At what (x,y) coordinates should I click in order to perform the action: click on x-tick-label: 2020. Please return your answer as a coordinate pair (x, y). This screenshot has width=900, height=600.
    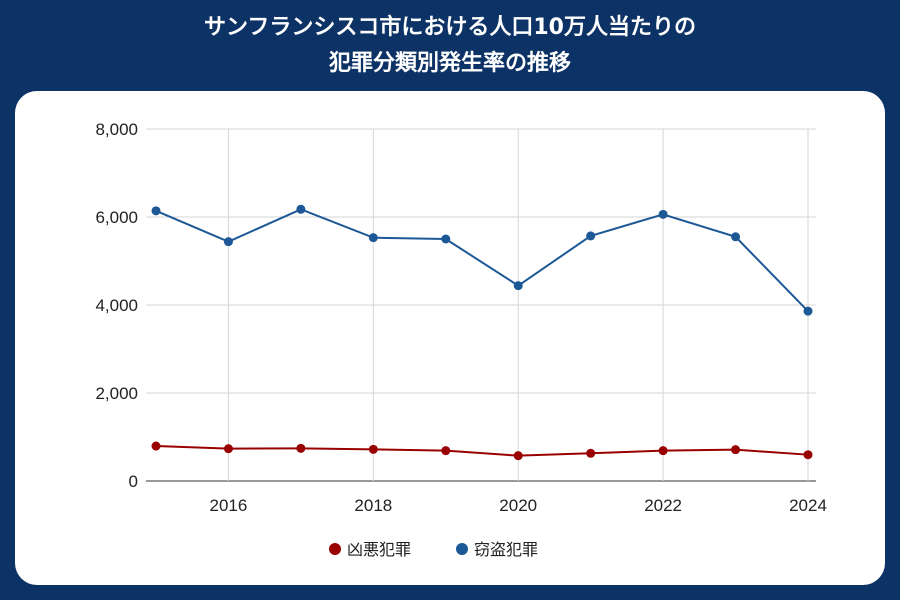
    Looking at the image, I should click on (518, 505).